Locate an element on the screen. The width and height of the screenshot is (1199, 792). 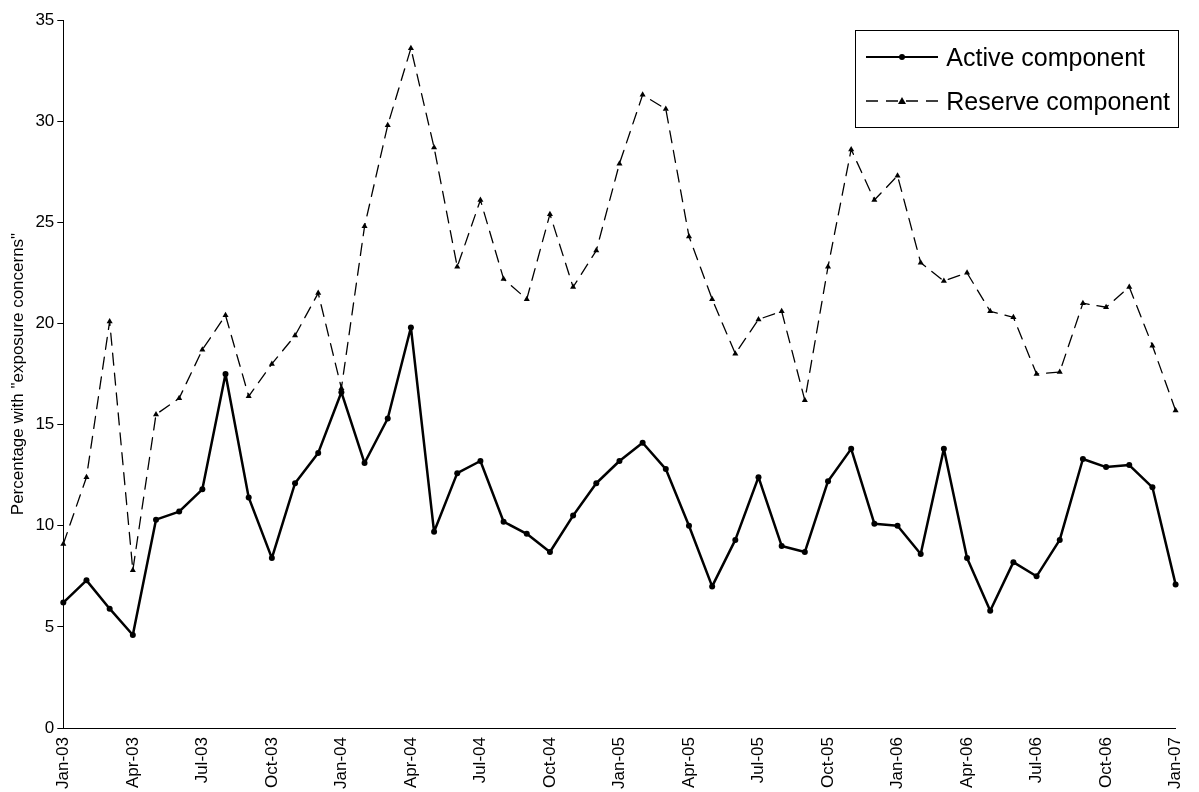
x-tick-label: Jul-04 is located at coordinates (480, 760).